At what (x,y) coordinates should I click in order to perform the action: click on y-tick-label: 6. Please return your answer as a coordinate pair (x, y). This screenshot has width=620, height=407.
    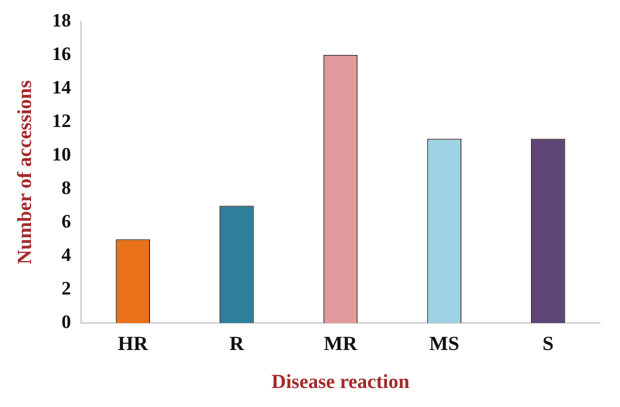
    Looking at the image, I should click on (66, 221).